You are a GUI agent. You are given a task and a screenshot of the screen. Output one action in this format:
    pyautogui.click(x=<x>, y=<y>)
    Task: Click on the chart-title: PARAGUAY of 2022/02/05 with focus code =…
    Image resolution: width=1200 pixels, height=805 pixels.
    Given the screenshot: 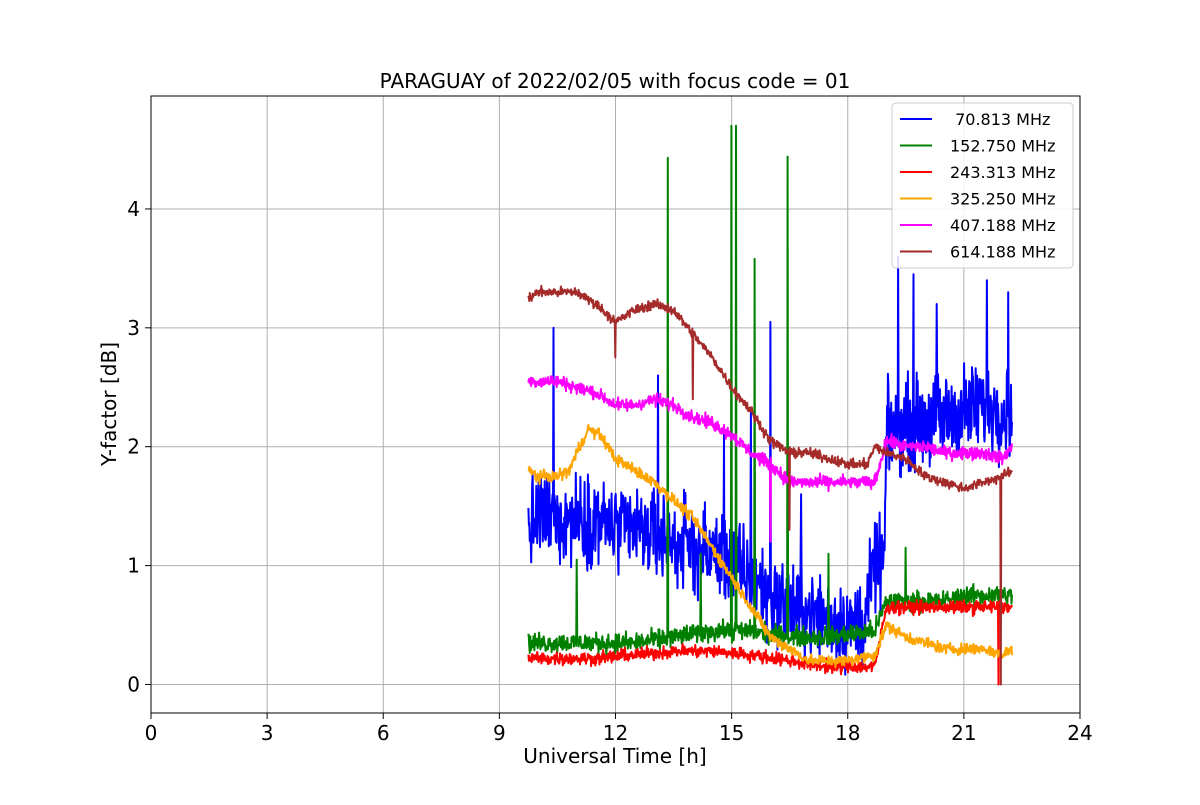 What is the action you would take?
    pyautogui.click(x=615, y=81)
    